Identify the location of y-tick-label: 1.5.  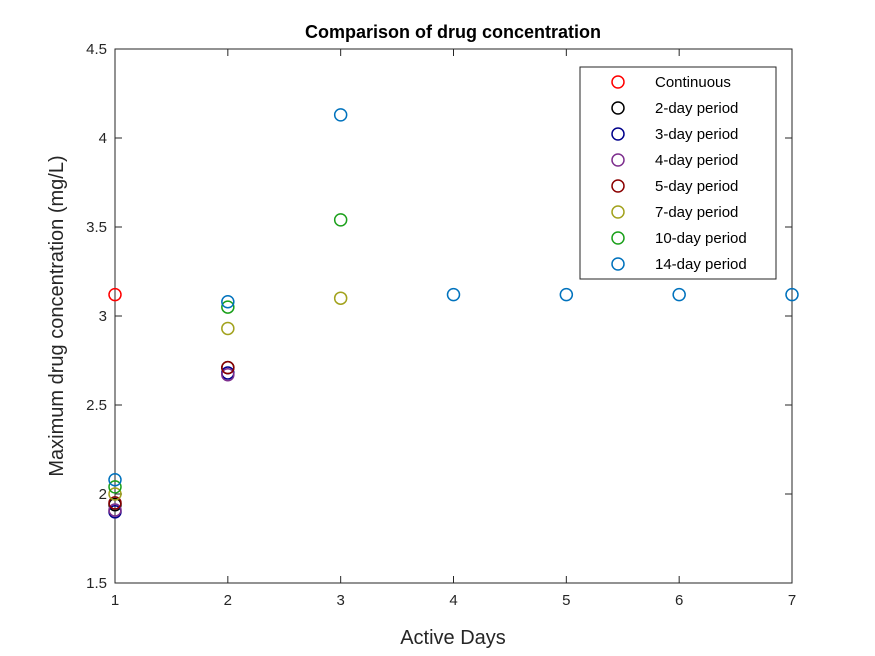
(96, 583).